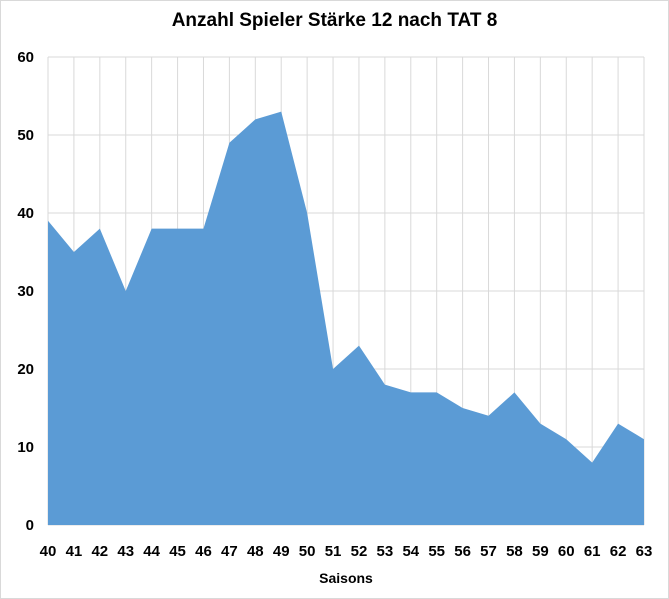 This screenshot has width=669, height=599. I want to click on x-tick-label: 63, so click(644, 551).